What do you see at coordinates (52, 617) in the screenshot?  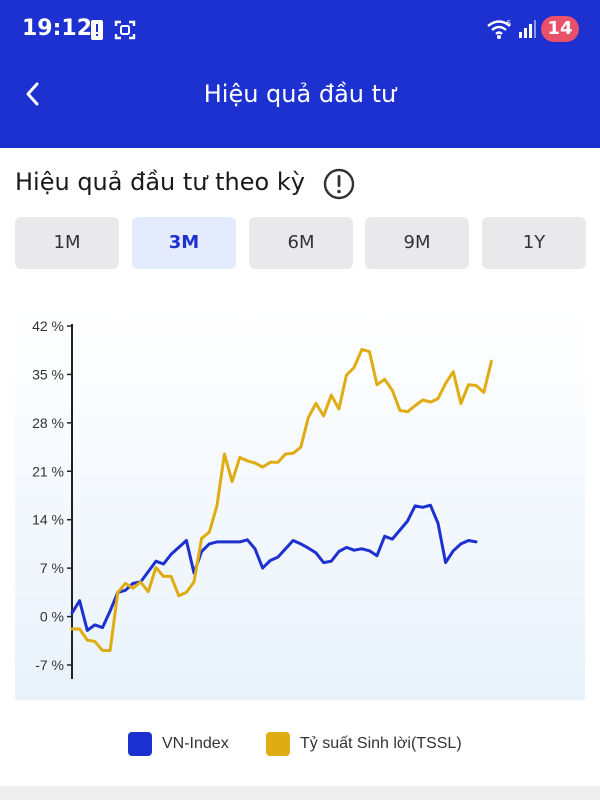 I see `y-tick-label: 0 %` at bounding box center [52, 617].